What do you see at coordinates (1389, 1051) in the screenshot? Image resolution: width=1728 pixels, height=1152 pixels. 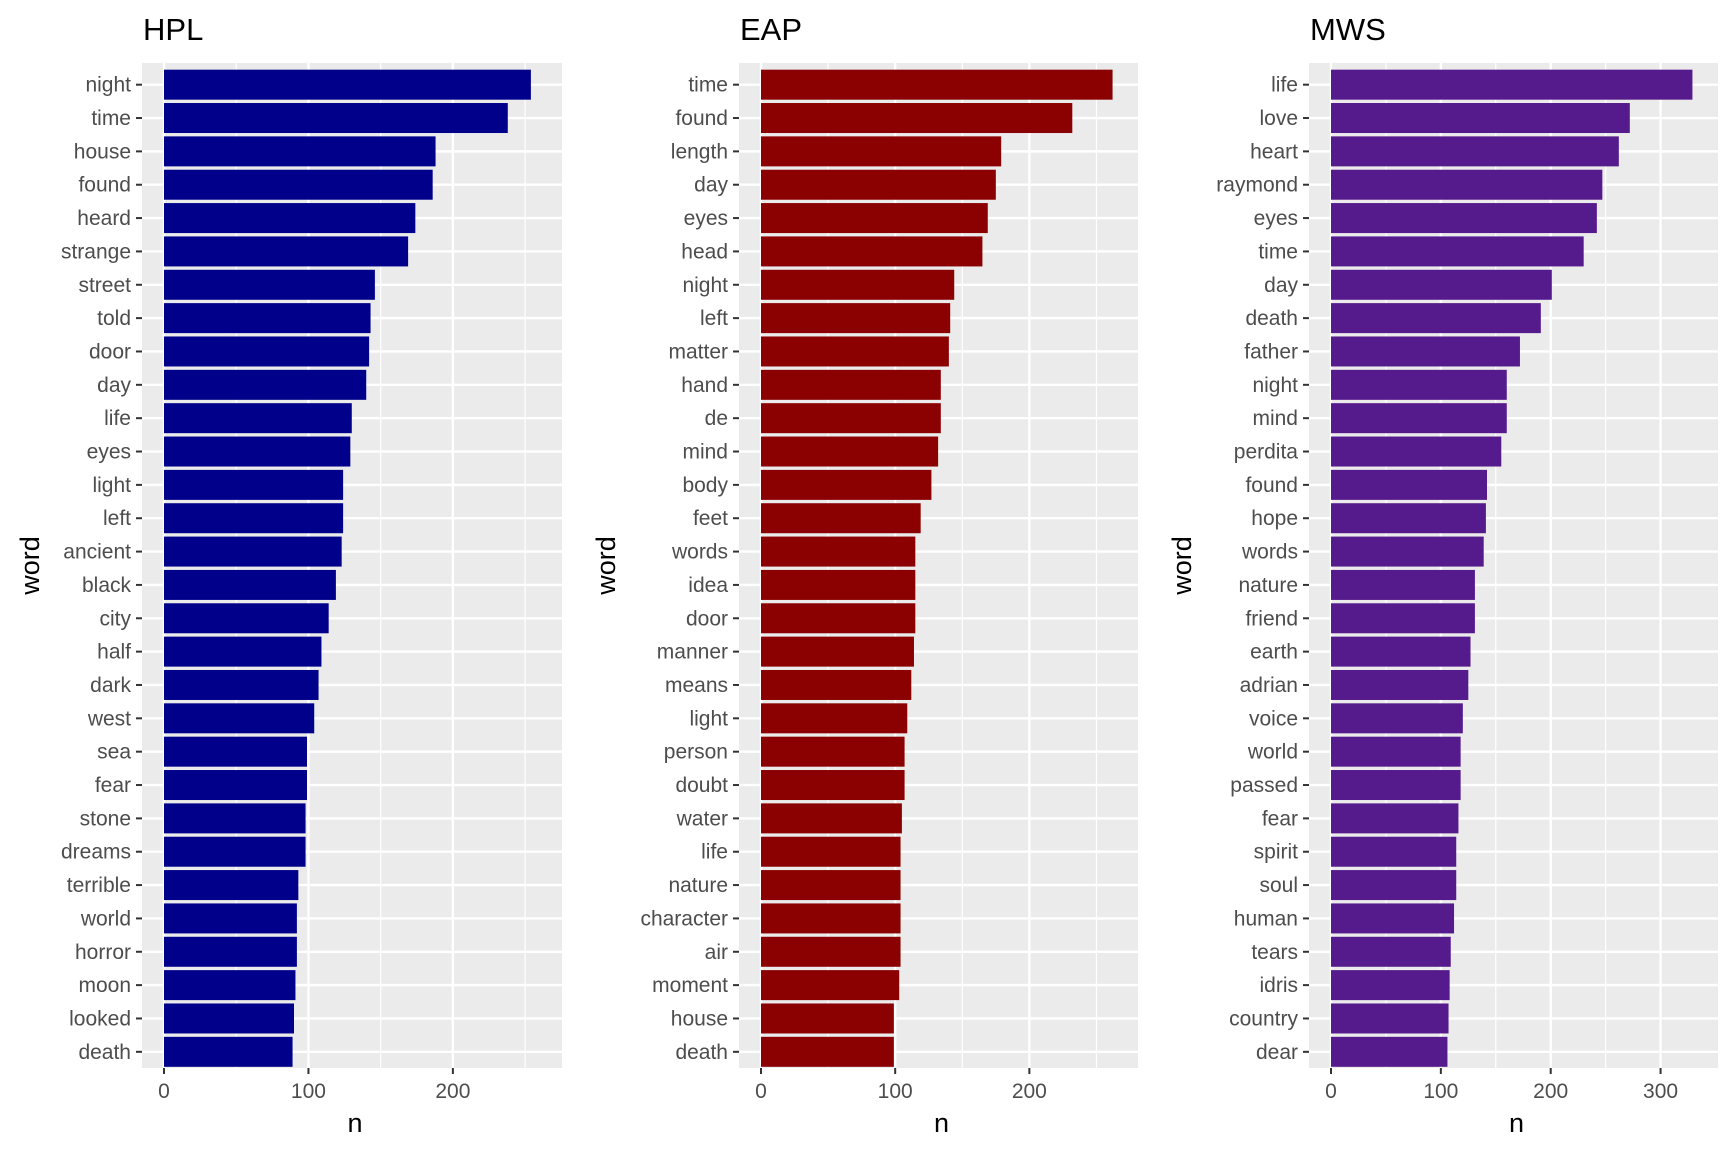 I see `bar-dear` at bounding box center [1389, 1051].